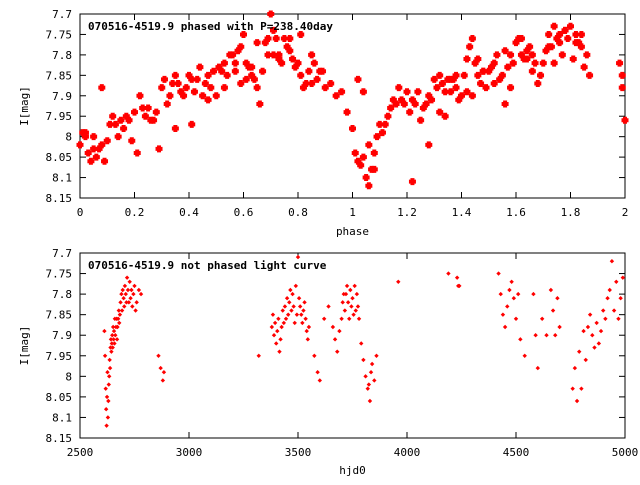  Describe the element at coordinates (462, 212) in the screenshot. I see `x-tick-label: 1.4` at that location.